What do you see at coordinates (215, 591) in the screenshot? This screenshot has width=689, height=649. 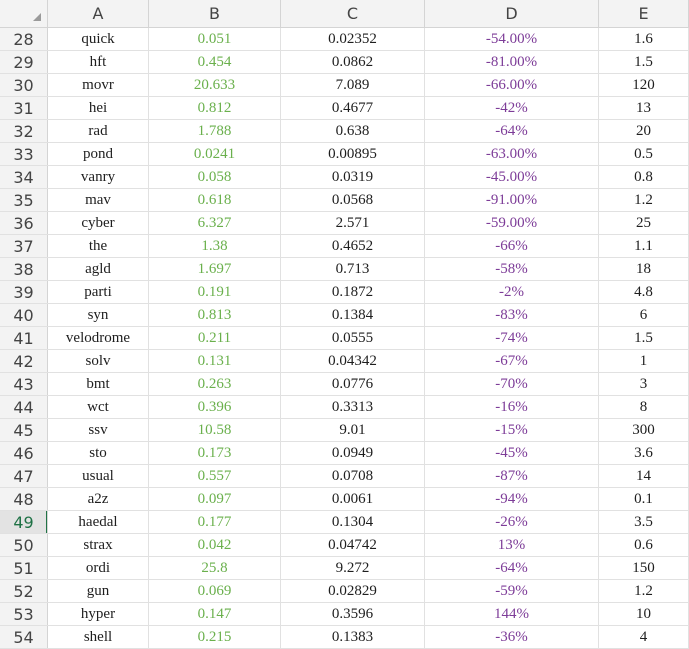 I see `cell-b: 0.069` at bounding box center [215, 591].